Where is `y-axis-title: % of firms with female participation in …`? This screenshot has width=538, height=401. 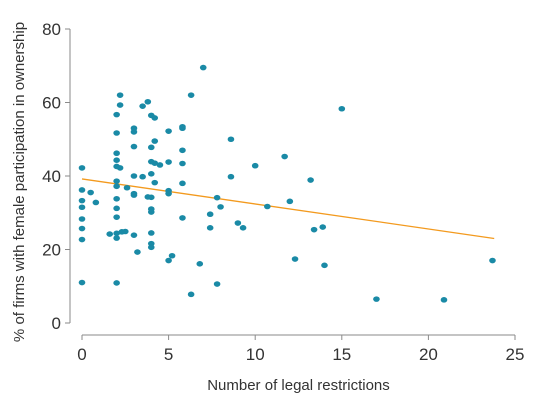 y-axis-title: % of firms with female participation in … is located at coordinates (19, 182).